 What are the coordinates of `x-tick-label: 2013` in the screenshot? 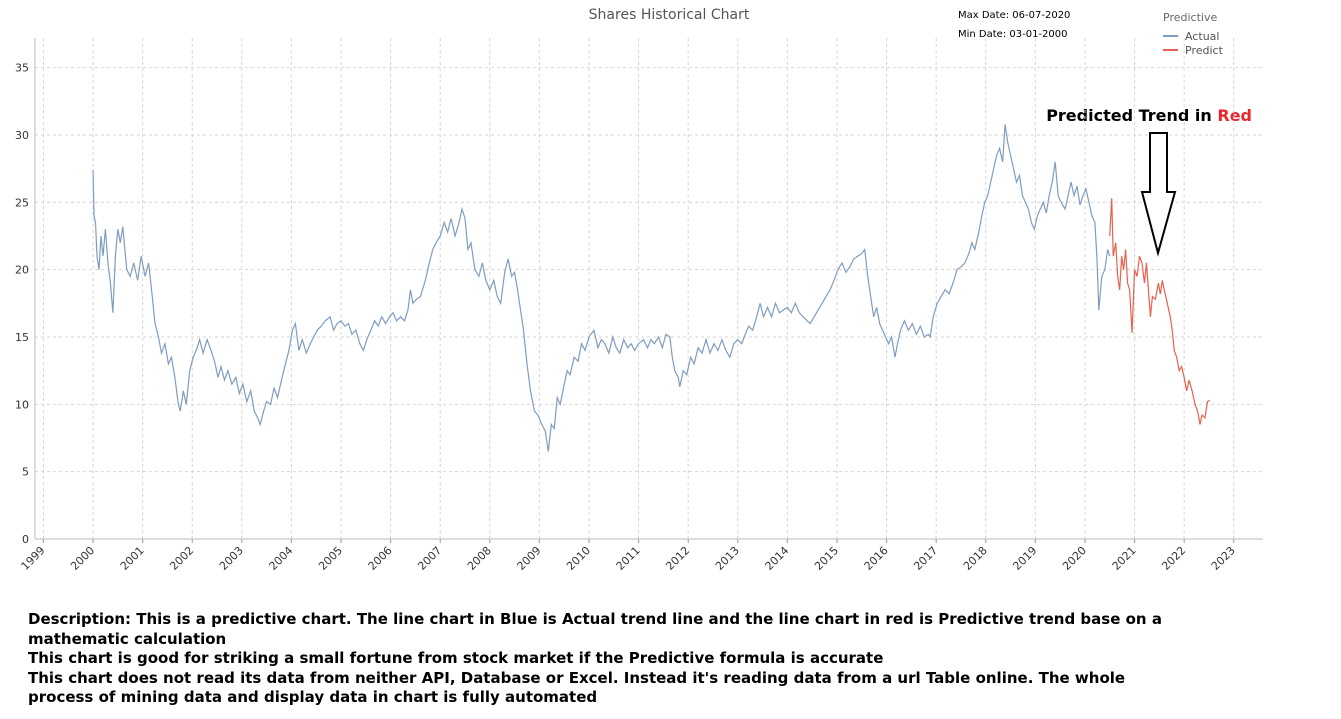 It's located at (727, 558).